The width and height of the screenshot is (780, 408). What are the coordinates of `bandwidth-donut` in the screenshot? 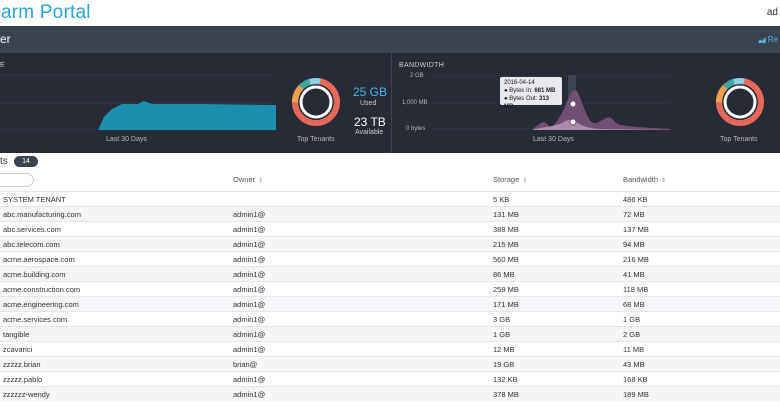 It's located at (740, 102).